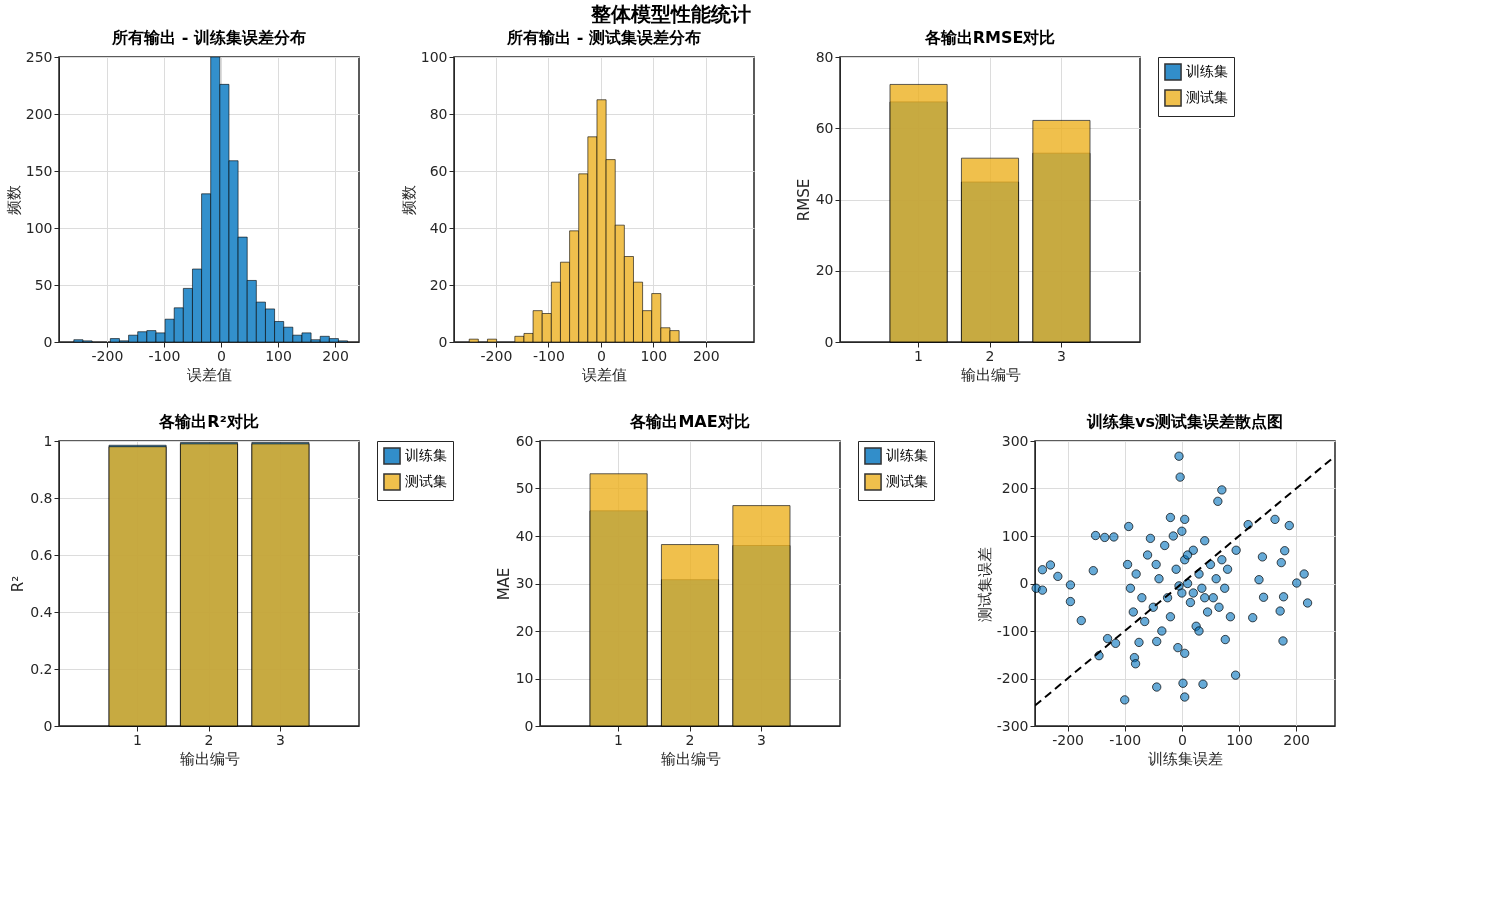 This screenshot has height=900, width=1500. Describe the element at coordinates (41, 497) in the screenshot. I see `y-tick-label: 0.8` at that location.